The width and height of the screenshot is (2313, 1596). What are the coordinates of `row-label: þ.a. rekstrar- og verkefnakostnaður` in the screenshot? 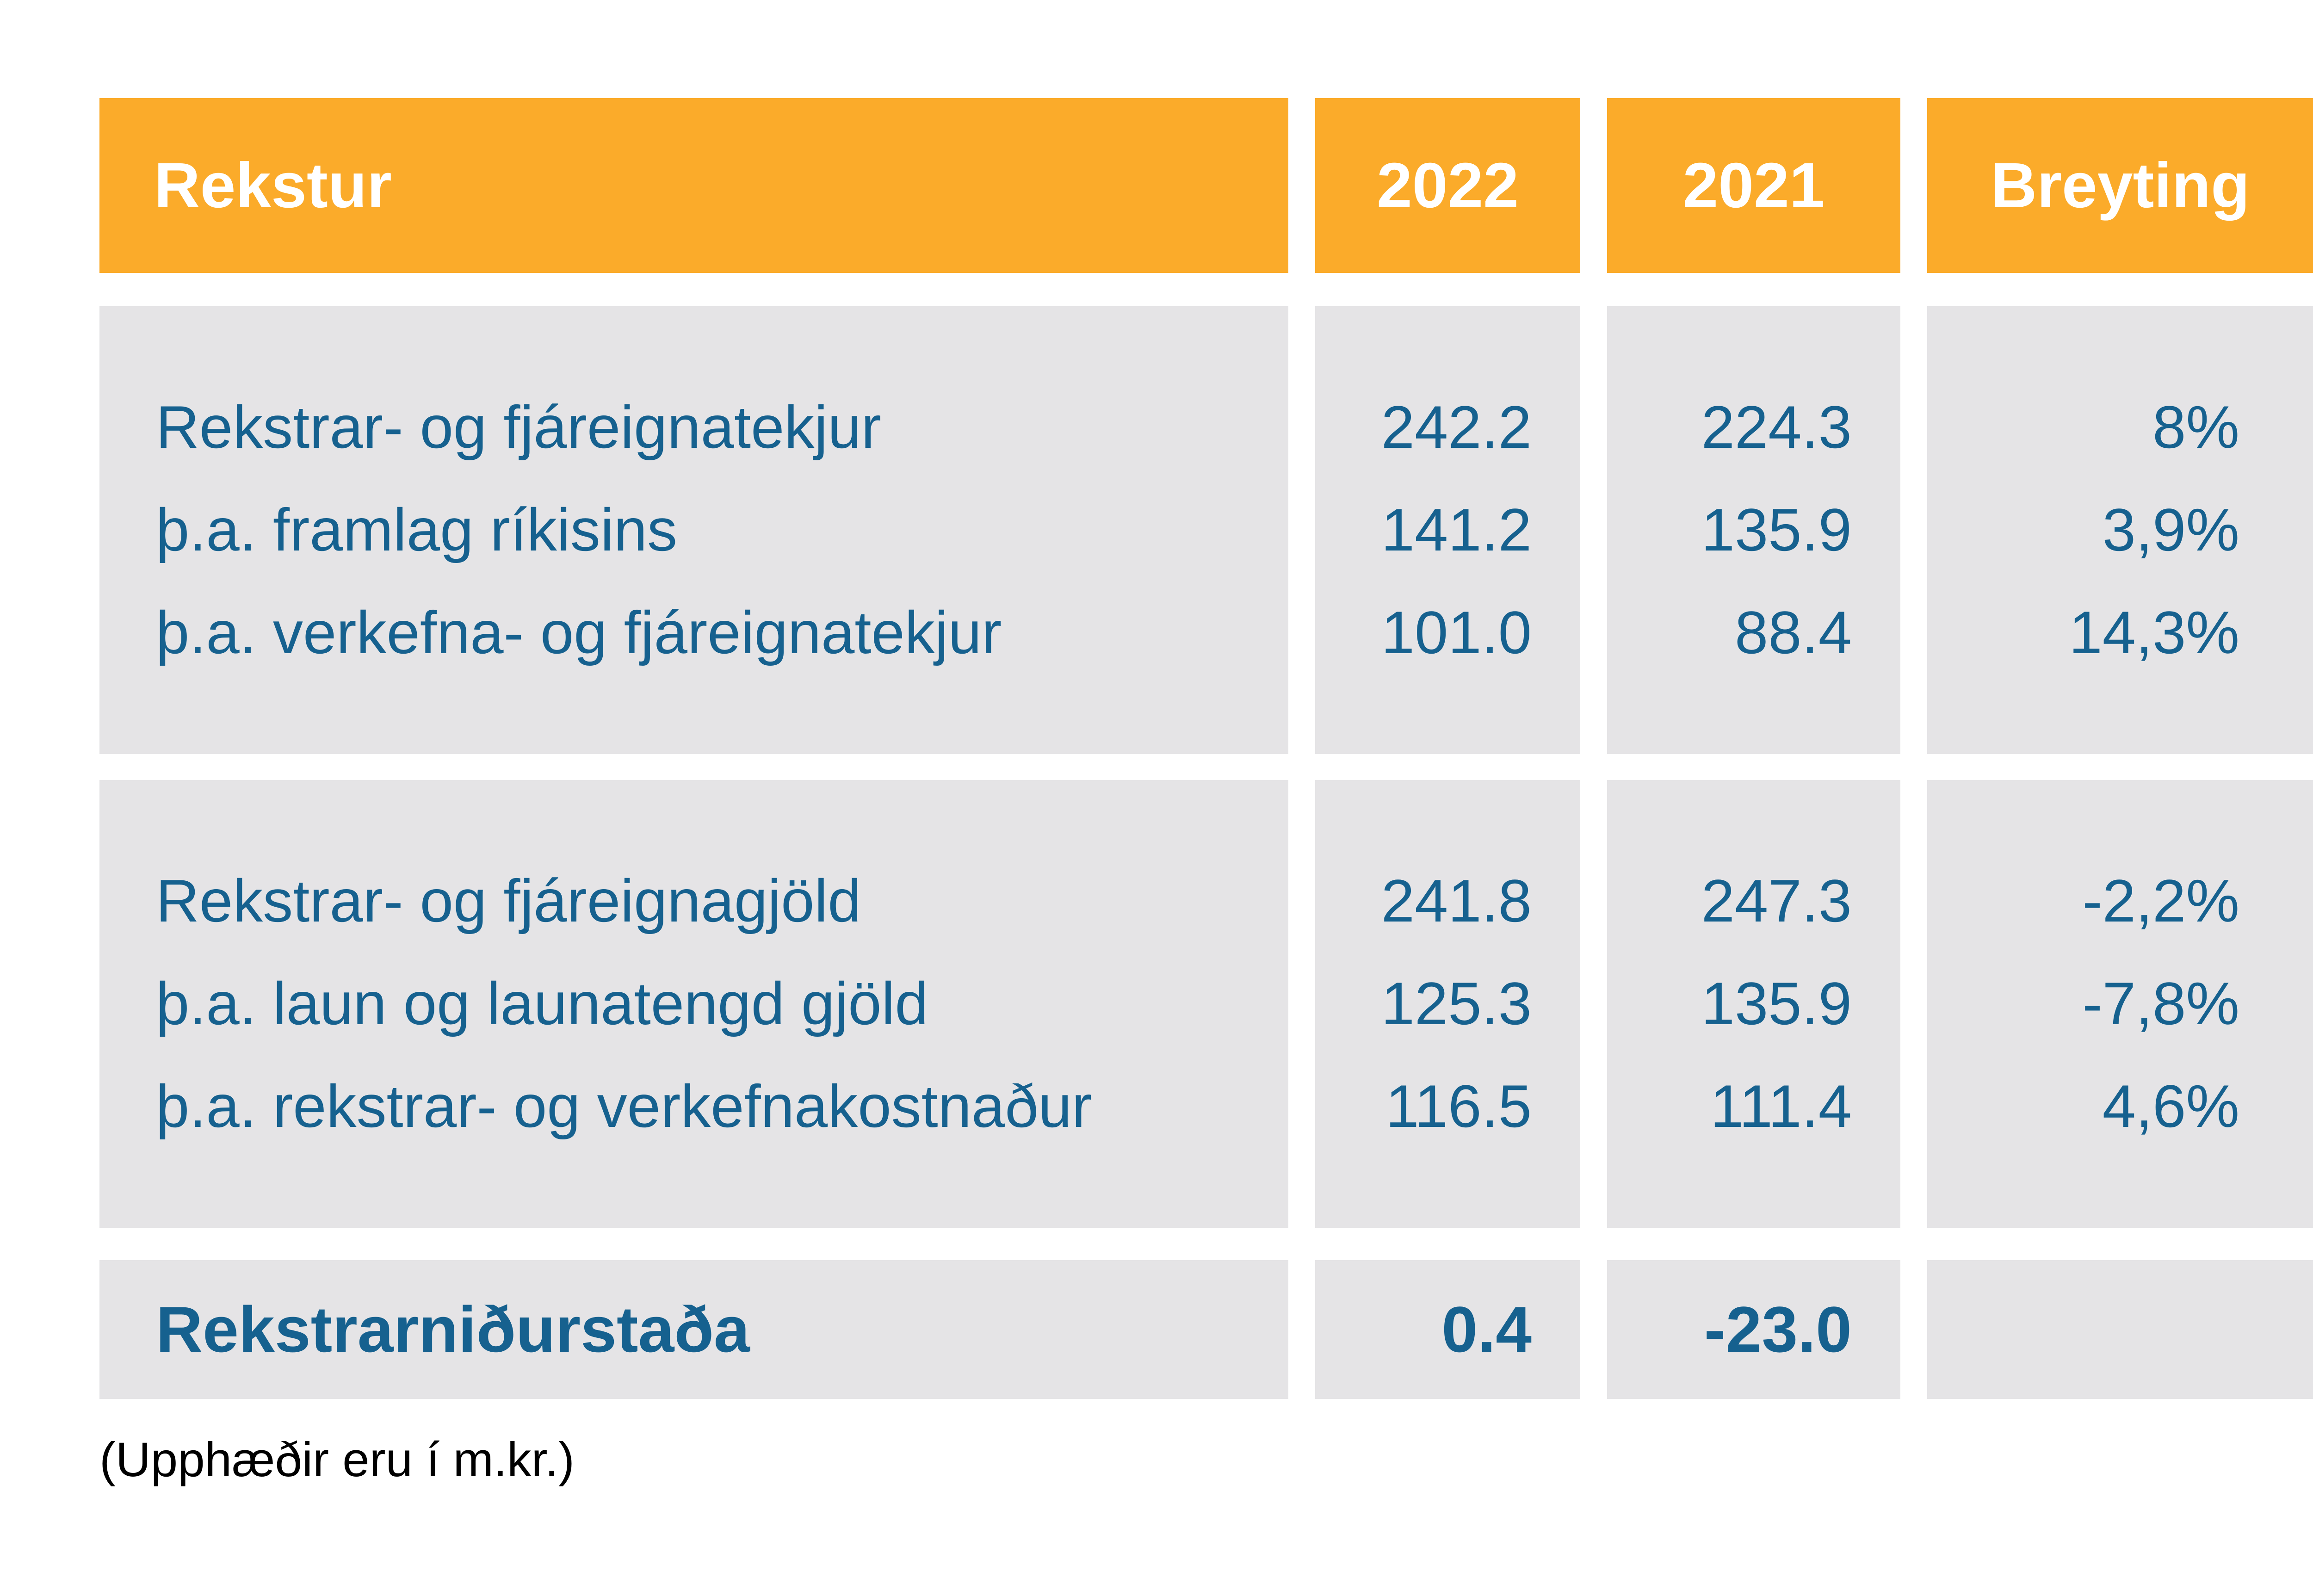 It's located at (624, 1106).